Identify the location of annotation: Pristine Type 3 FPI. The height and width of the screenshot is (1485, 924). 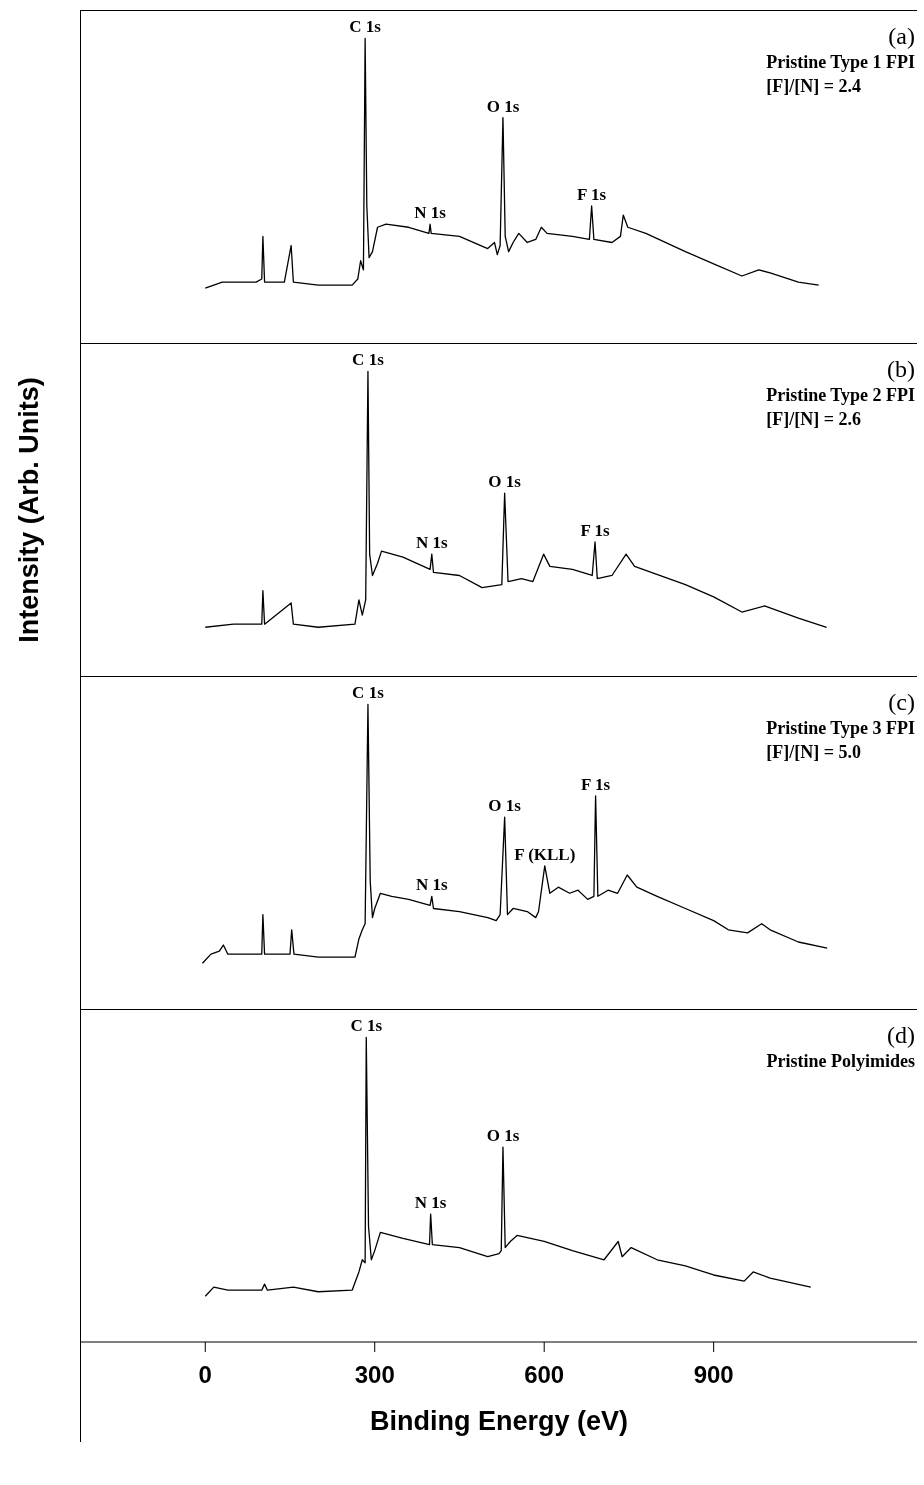
(840, 728).